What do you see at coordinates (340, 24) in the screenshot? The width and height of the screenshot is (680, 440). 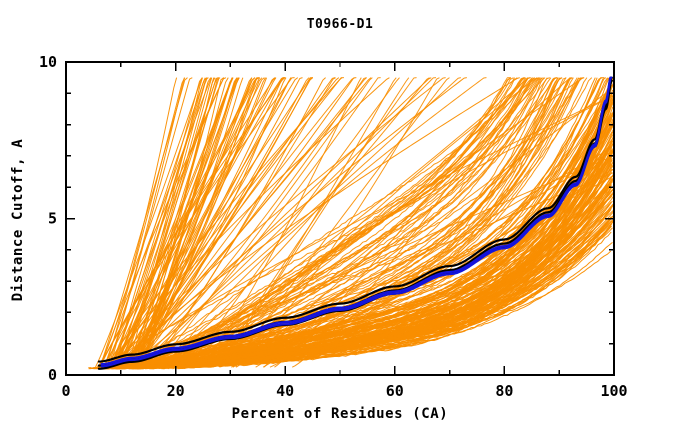 I see `page-title: T0966-D1` at bounding box center [340, 24].